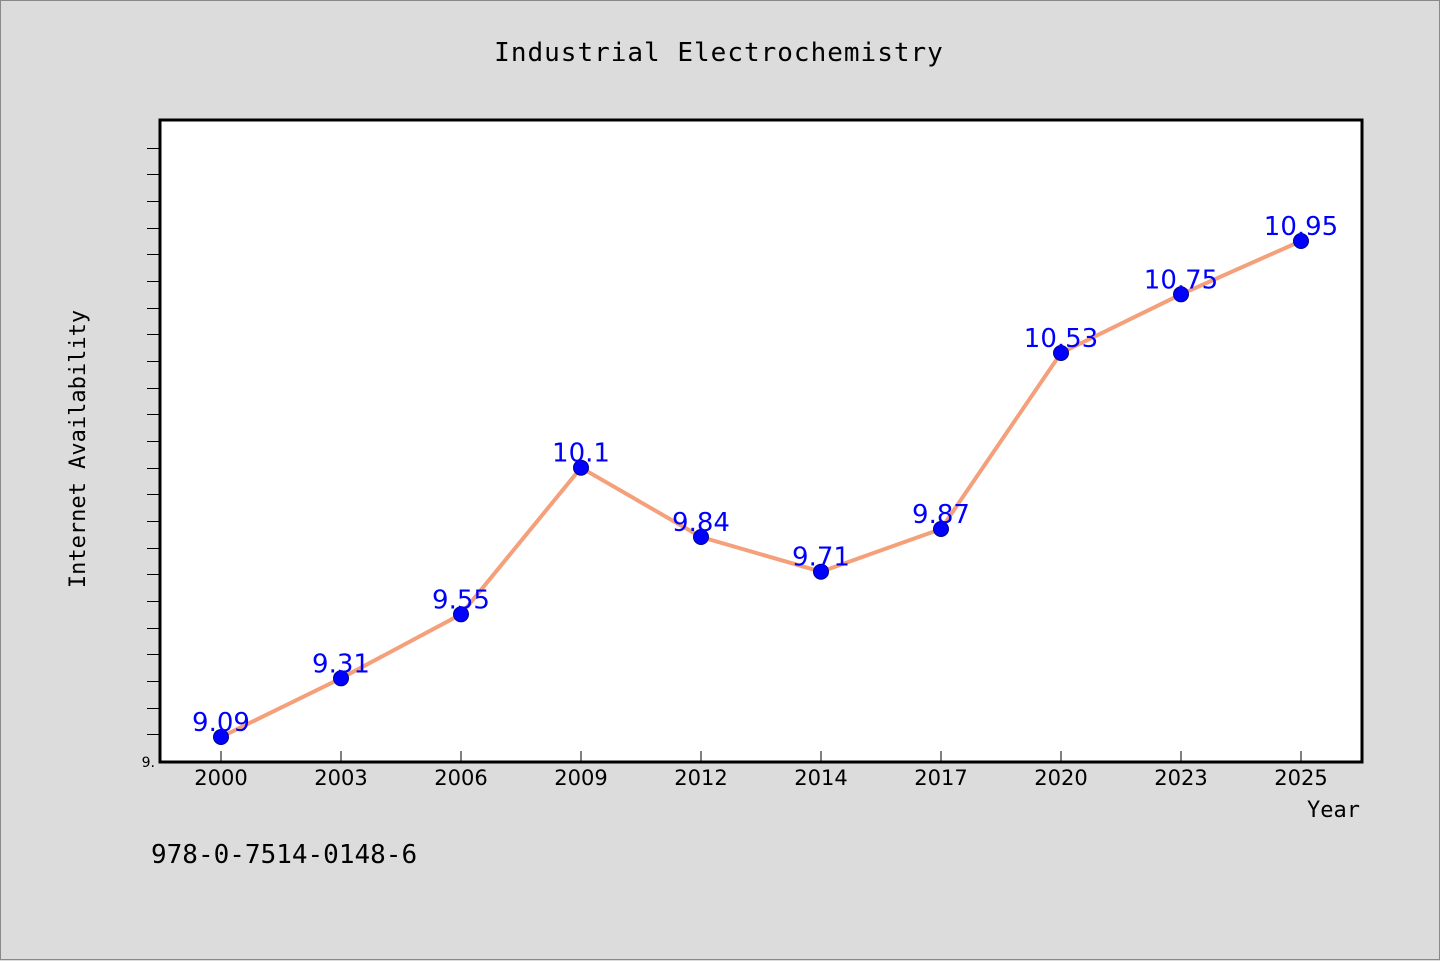  What do you see at coordinates (153, 441) in the screenshot?
I see `y-axis-ticks` at bounding box center [153, 441].